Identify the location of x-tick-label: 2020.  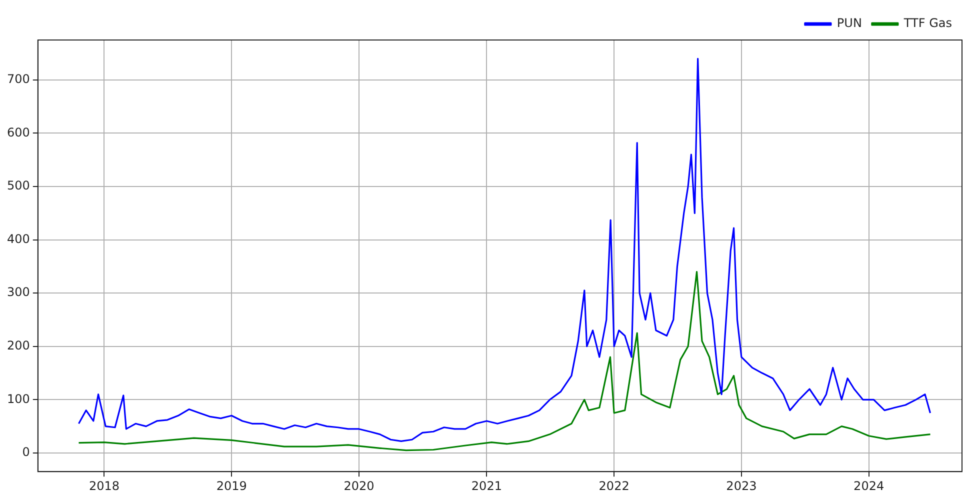
(359, 485).